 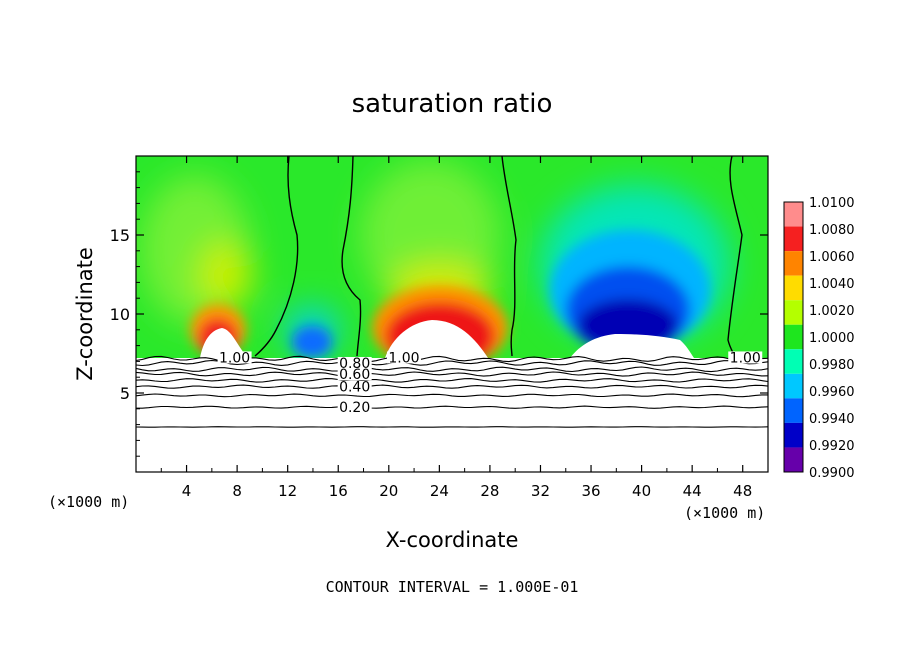 I want to click on contour-label: 0.80, so click(x=354, y=364).